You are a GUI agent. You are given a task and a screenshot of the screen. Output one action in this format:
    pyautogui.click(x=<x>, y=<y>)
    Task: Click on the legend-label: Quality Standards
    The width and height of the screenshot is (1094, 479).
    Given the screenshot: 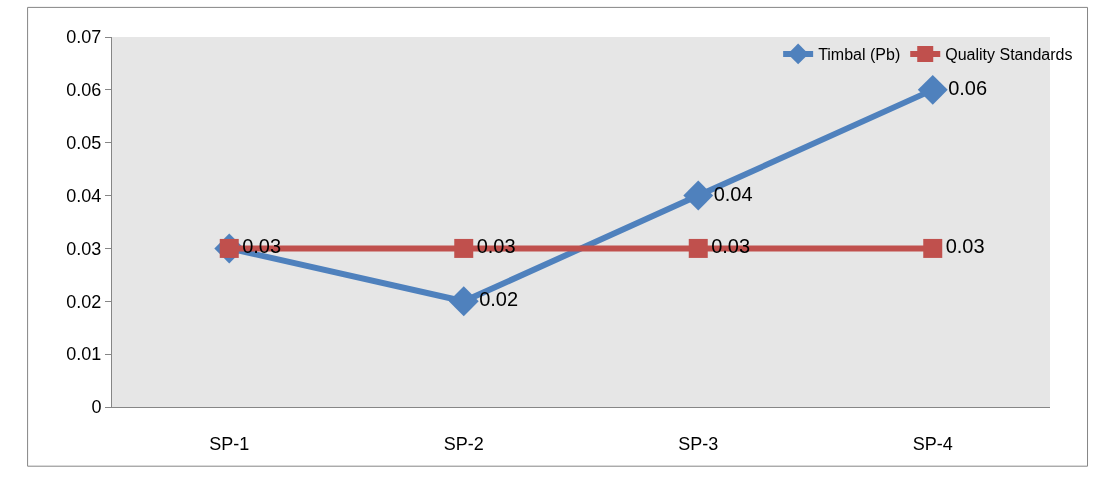 What is the action you would take?
    pyautogui.click(x=1009, y=55)
    